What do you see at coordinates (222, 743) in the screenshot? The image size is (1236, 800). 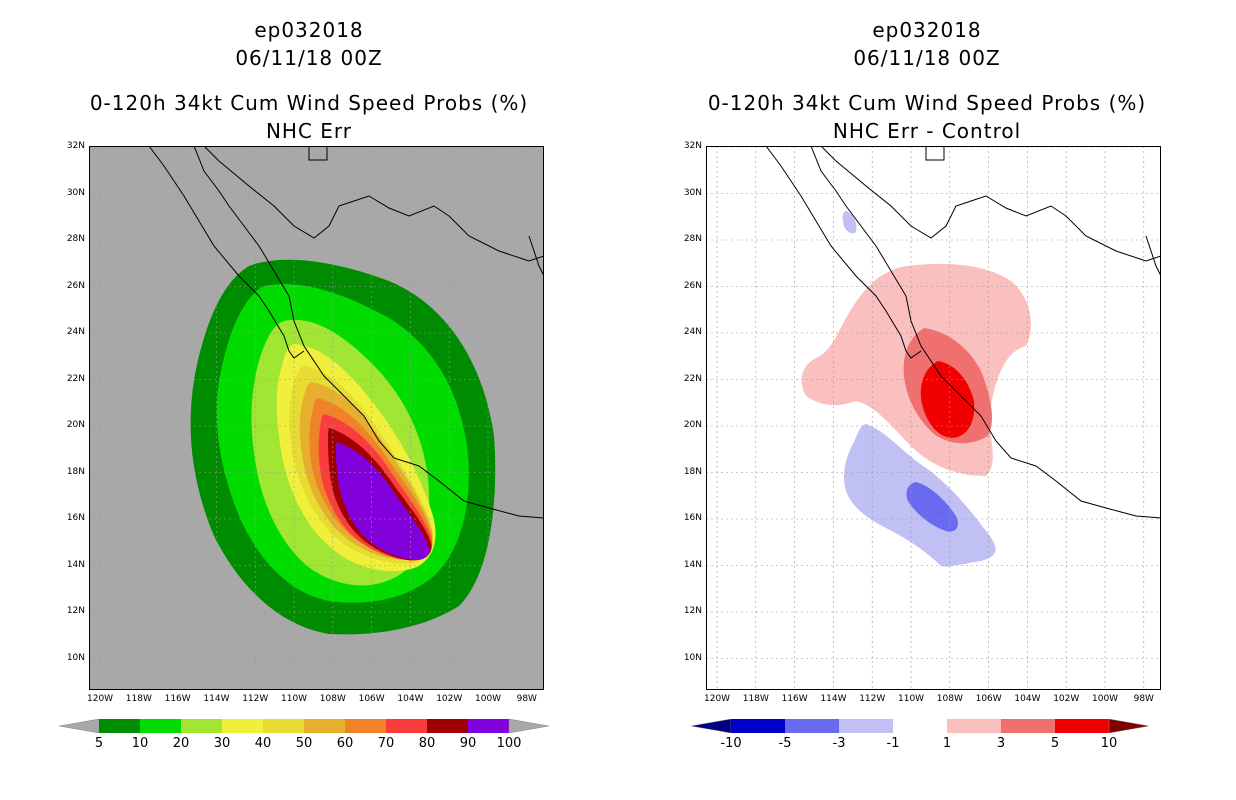 I see `colorbar-label: 30` at bounding box center [222, 743].